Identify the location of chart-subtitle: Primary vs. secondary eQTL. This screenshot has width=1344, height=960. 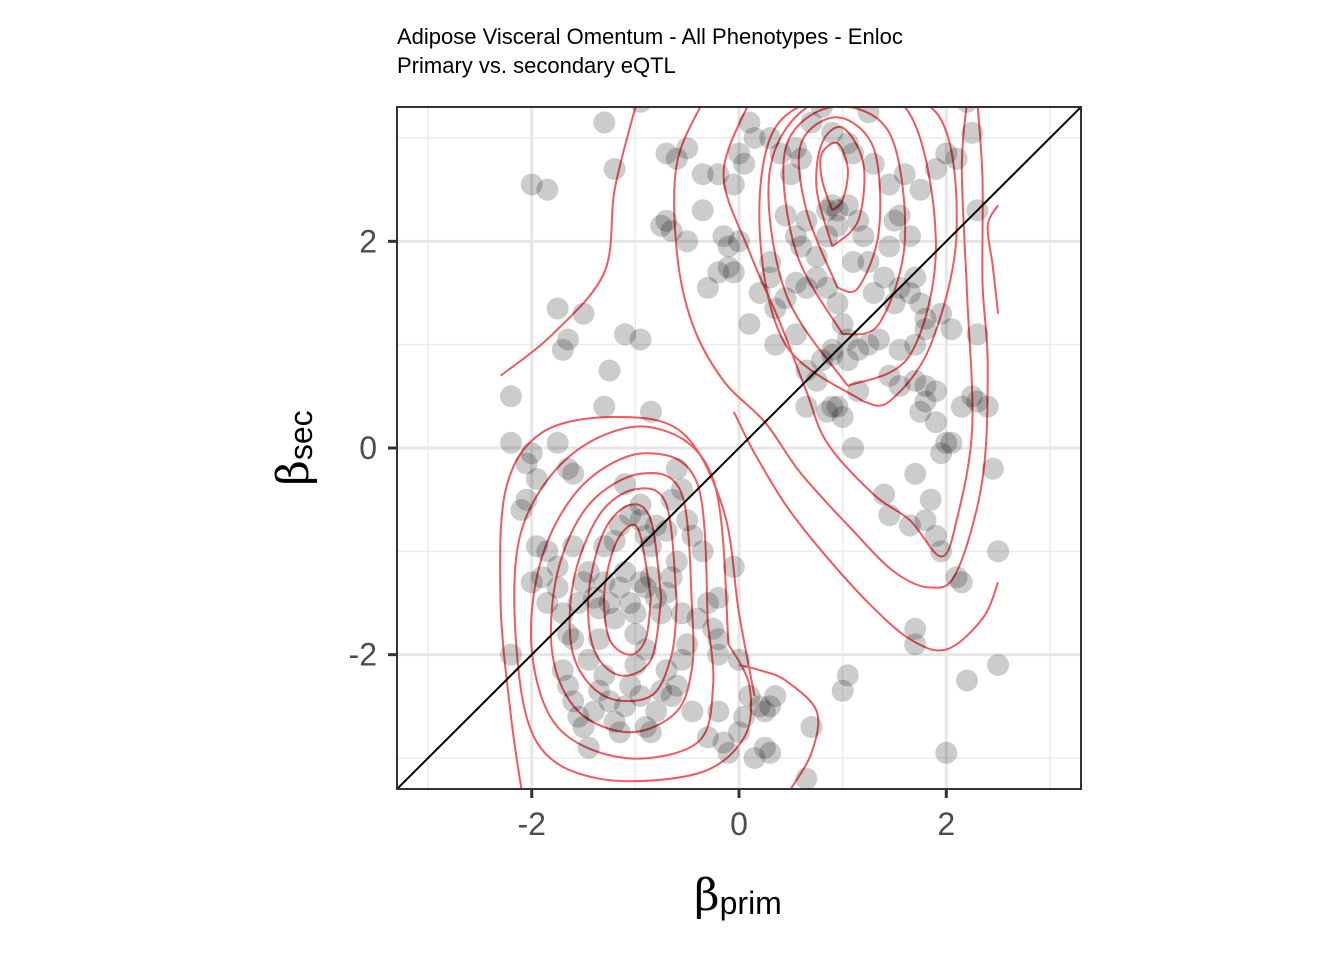
(536, 65).